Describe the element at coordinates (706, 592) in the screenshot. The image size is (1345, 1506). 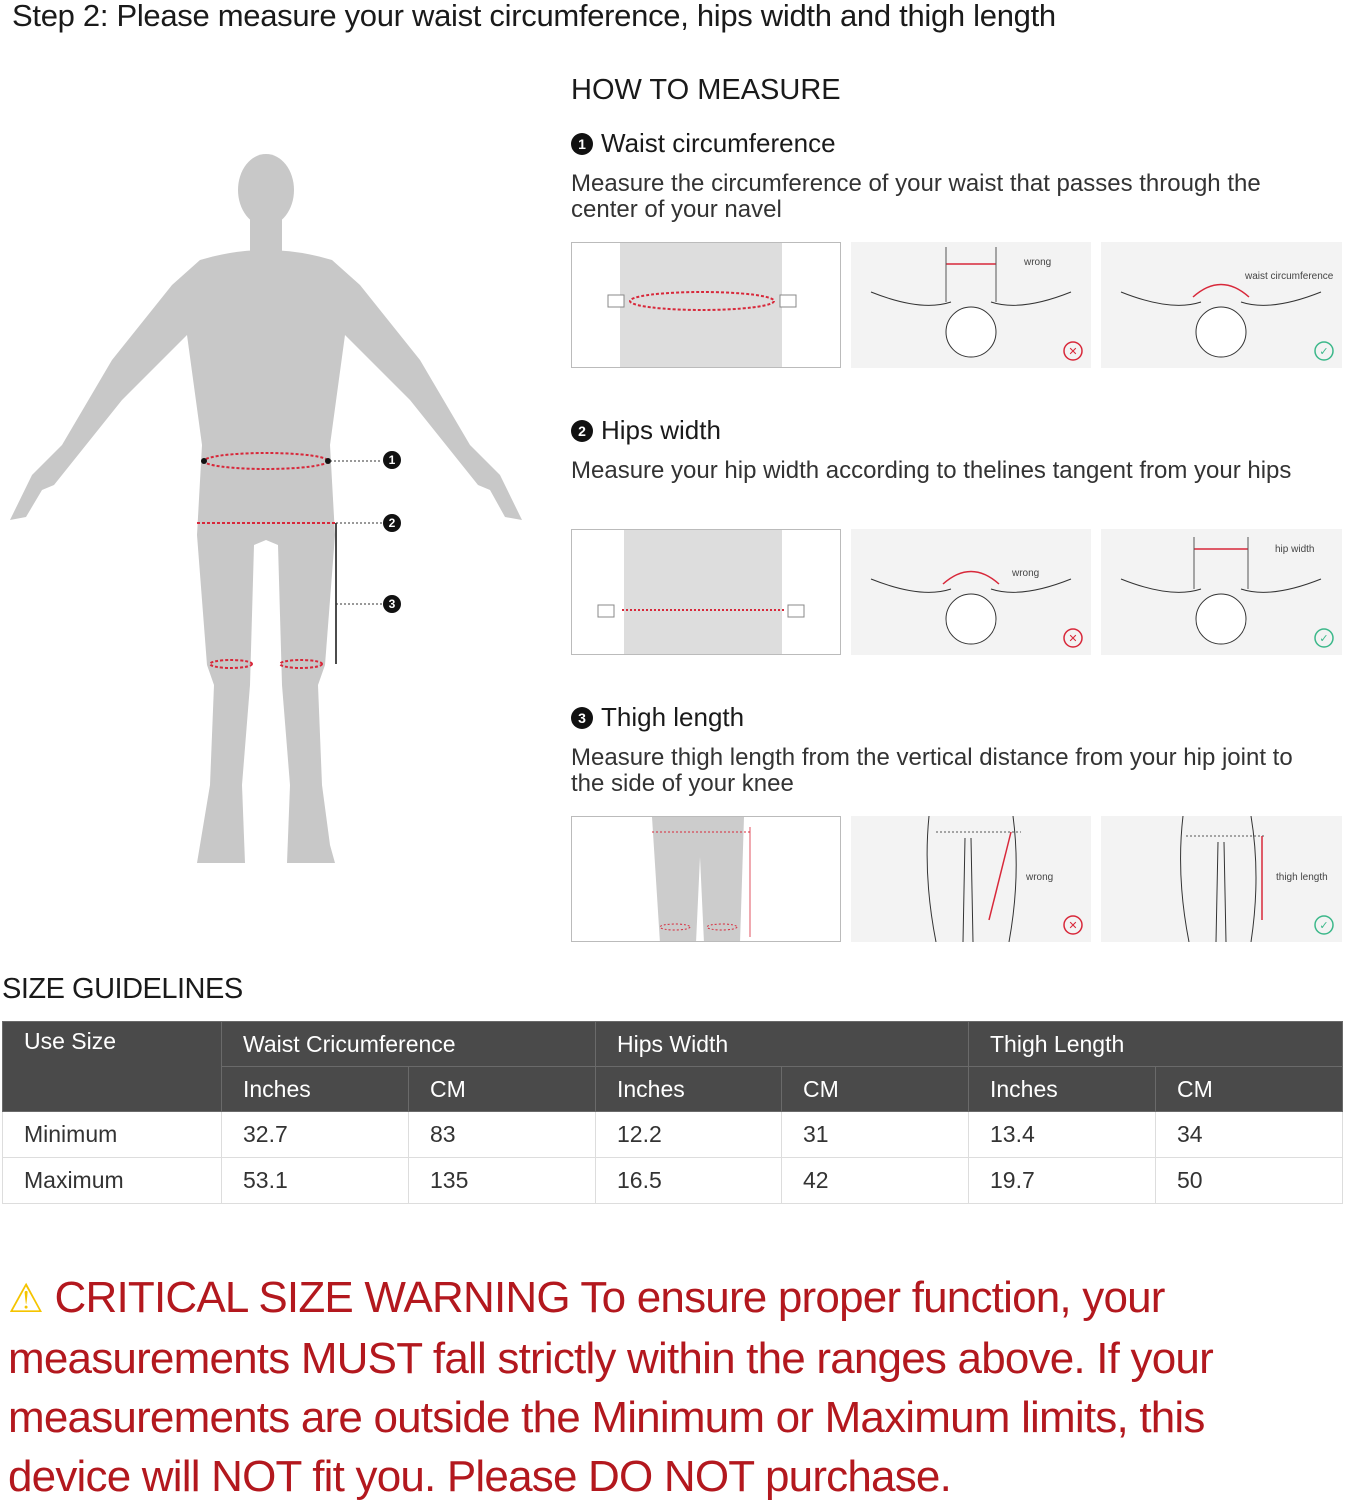
I see `hips-front-illustration` at that location.